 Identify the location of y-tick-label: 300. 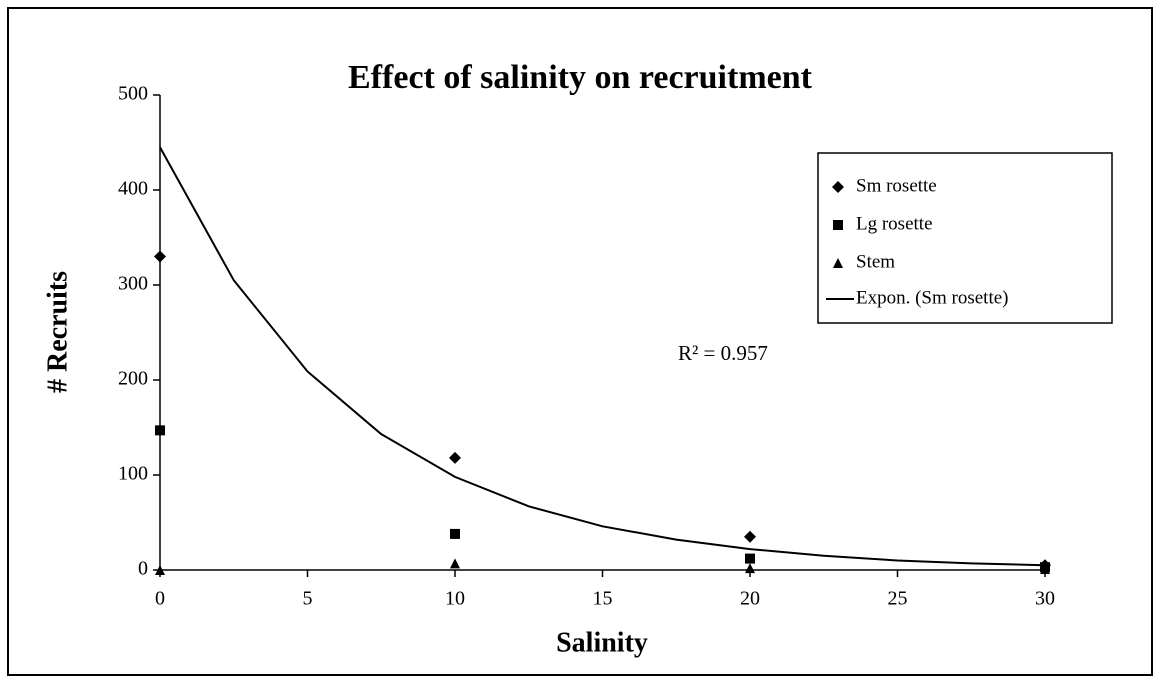
(133, 284).